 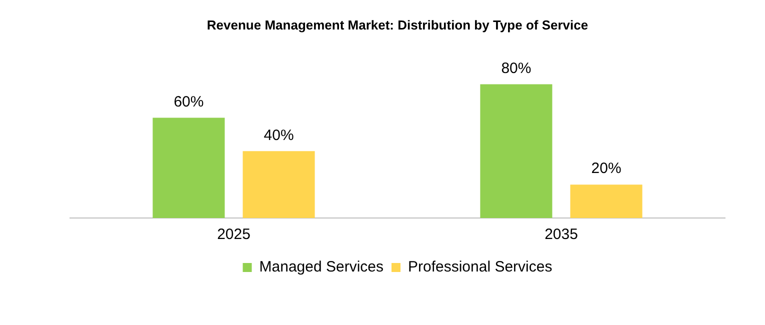 What do you see at coordinates (279, 135) in the screenshot?
I see `data-label: 40%` at bounding box center [279, 135].